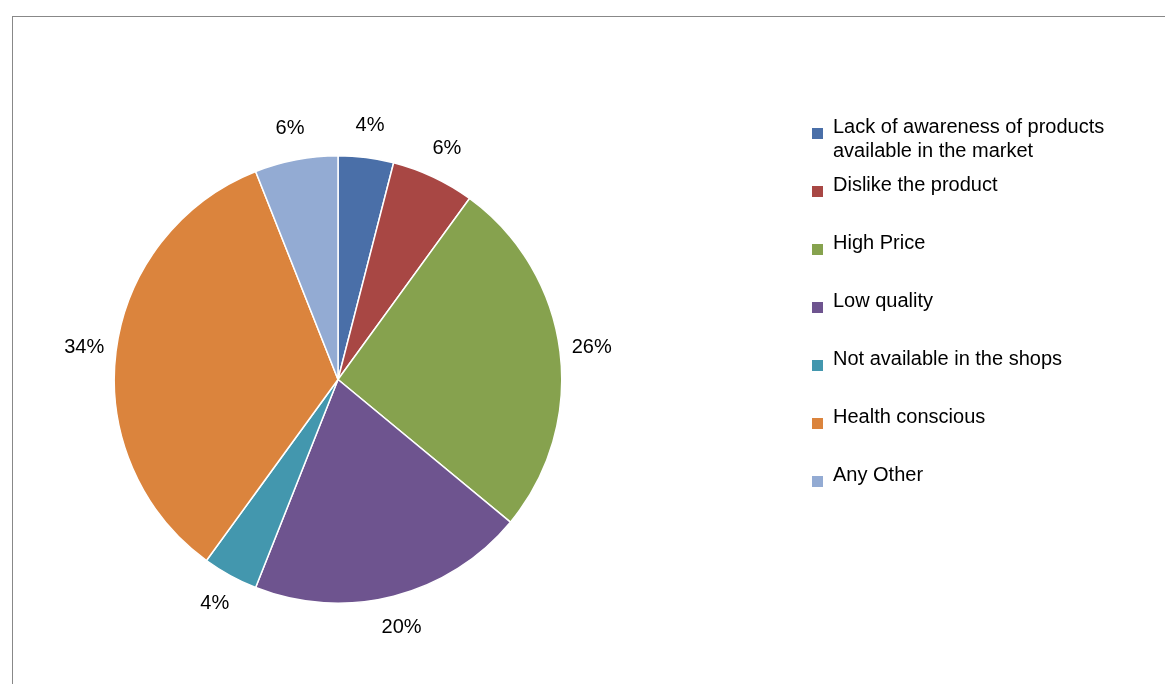 This screenshot has width=1165, height=684. What do you see at coordinates (969, 138) in the screenshot?
I see `legend-label: Lack of awareness of products available in the market` at bounding box center [969, 138].